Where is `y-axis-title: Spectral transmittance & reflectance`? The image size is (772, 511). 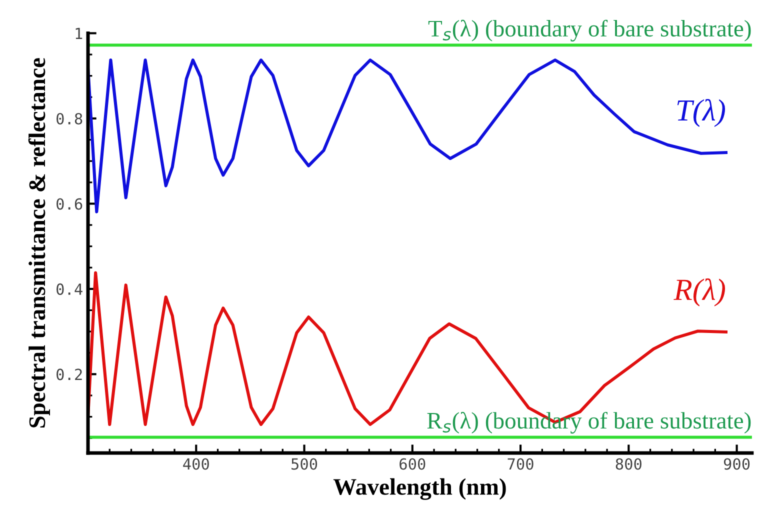 y-axis-title: Spectral transmittance & reflectance is located at coordinates (39, 243).